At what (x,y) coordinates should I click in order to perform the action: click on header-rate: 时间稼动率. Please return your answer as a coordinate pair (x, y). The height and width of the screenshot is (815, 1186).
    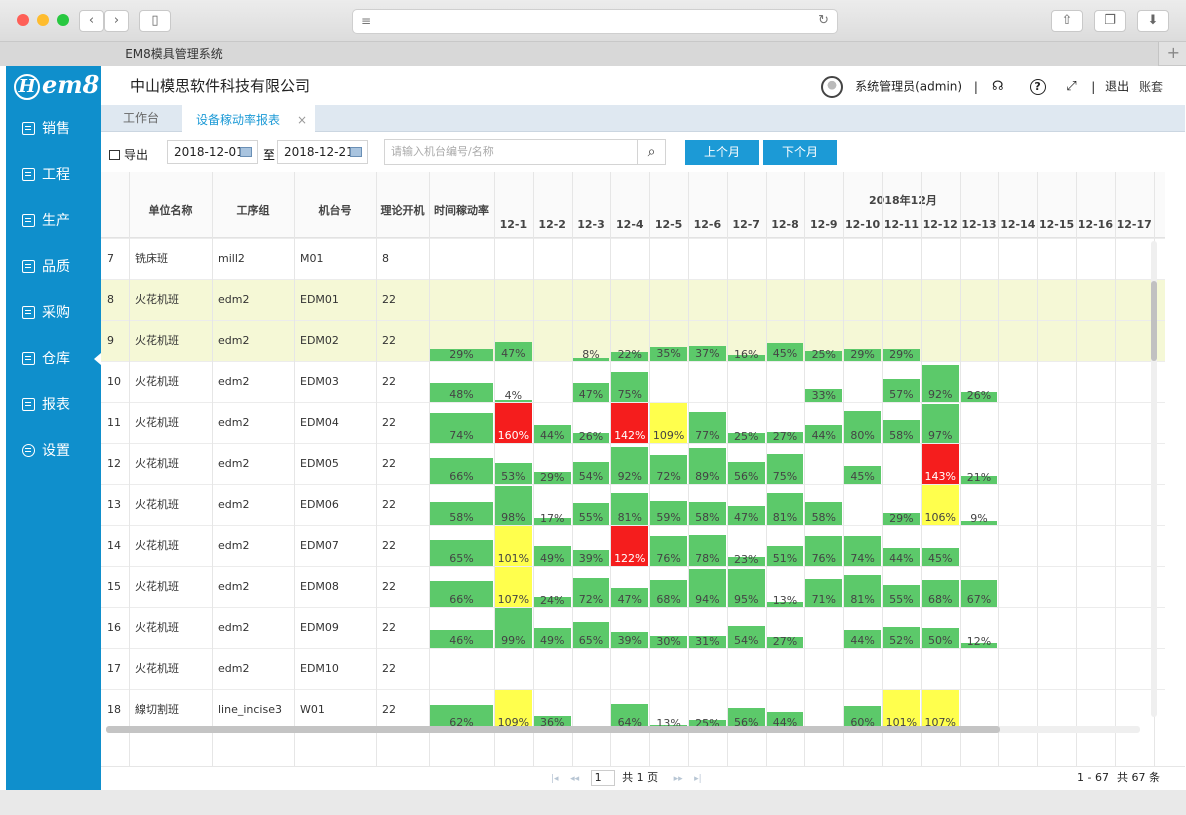
    Looking at the image, I should click on (461, 210).